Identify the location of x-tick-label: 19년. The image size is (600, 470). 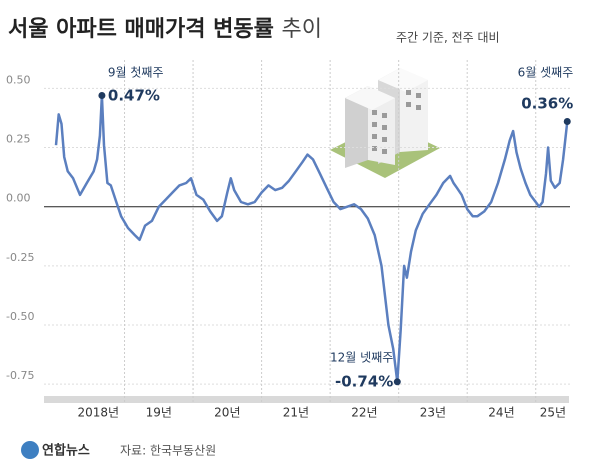
(159, 413).